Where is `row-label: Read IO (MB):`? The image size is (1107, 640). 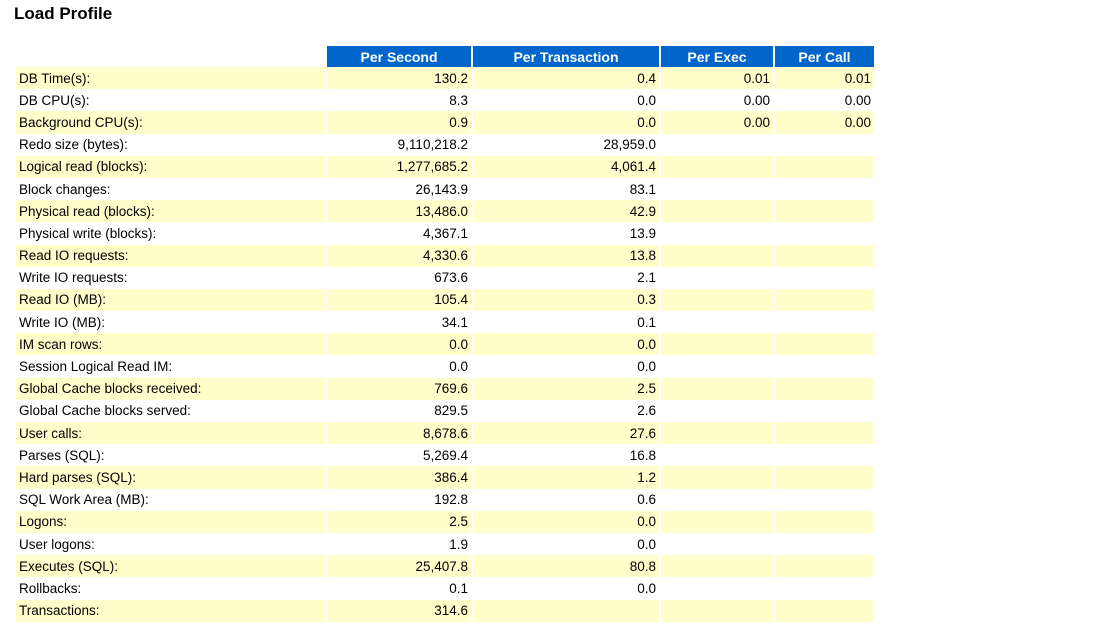
row-label: Read IO (MB): is located at coordinates (170, 300).